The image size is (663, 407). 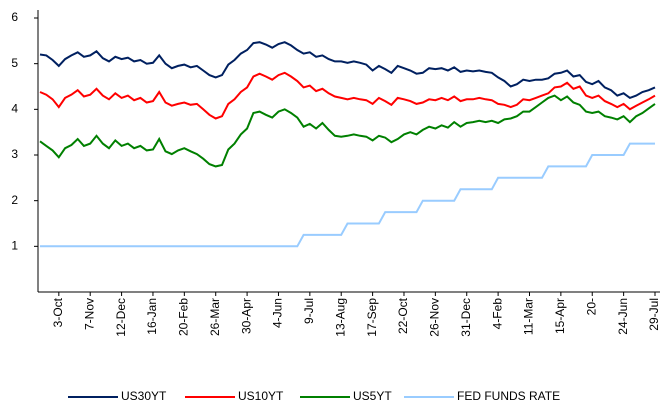 What do you see at coordinates (508, 396) in the screenshot?
I see `legend-label: FED FUNDS RATE` at bounding box center [508, 396].